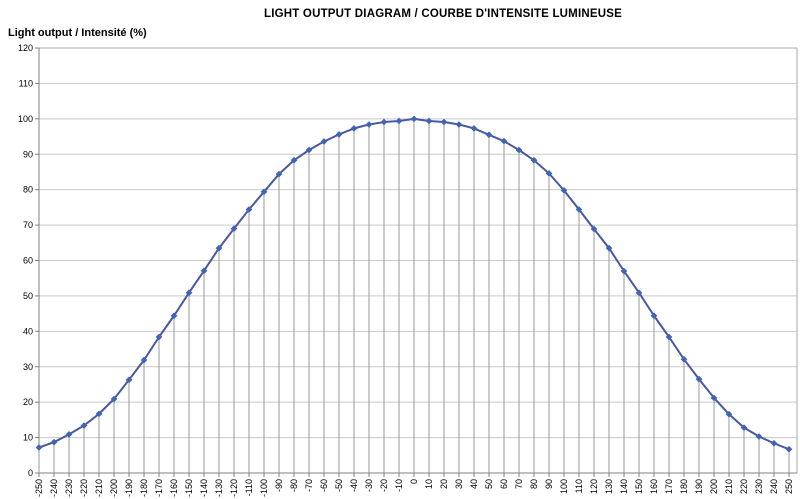  I want to click on x-tick-label: 180, so click(684, 486).